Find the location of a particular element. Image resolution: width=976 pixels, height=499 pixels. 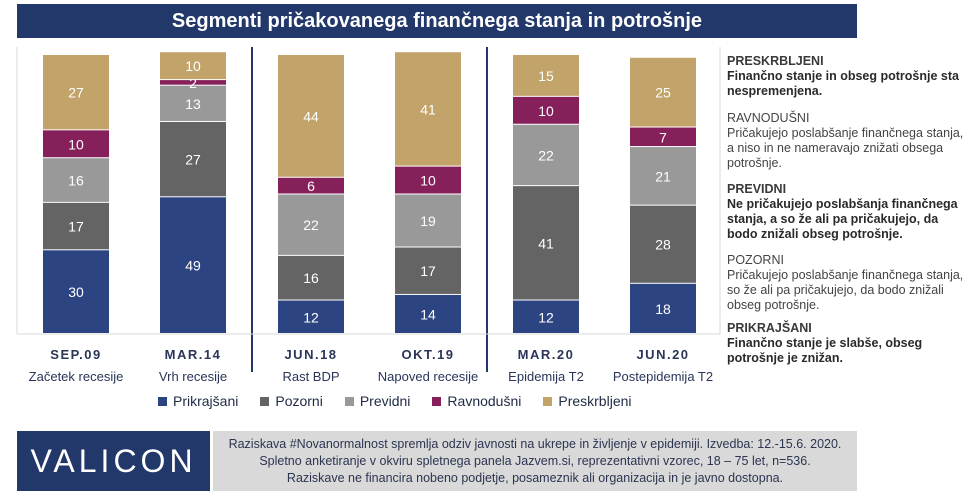

legend-item: Preskrbljeni is located at coordinates (587, 401).